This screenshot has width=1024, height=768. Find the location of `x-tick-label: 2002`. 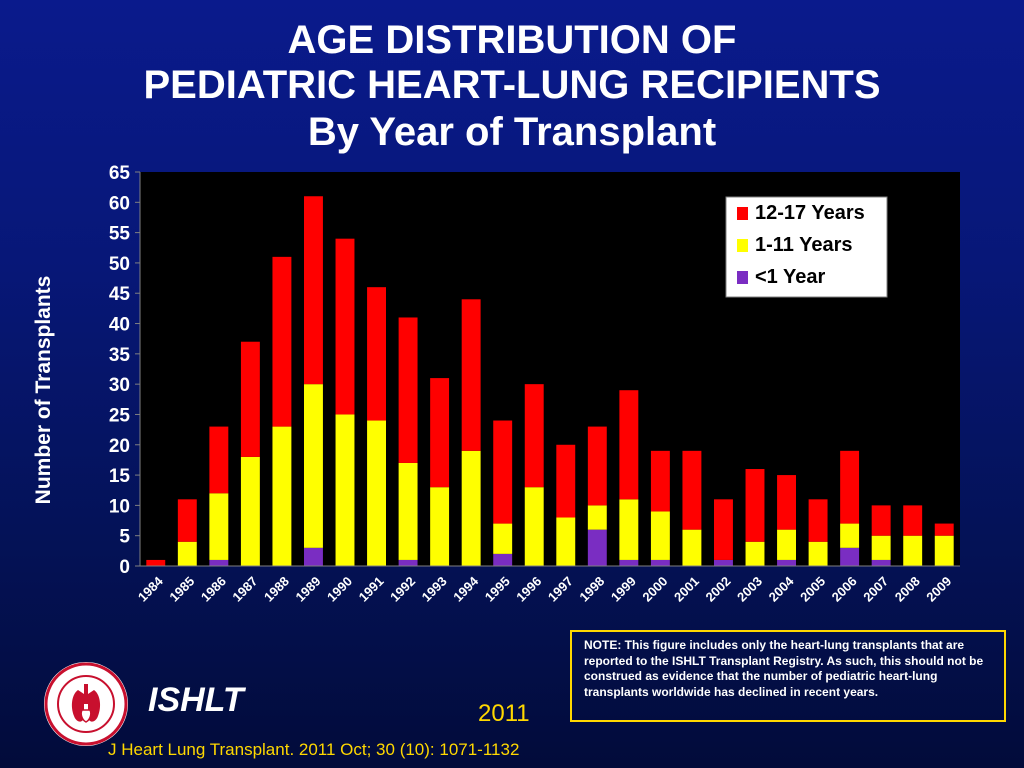

x-tick-label: 2002 is located at coordinates (718, 589).